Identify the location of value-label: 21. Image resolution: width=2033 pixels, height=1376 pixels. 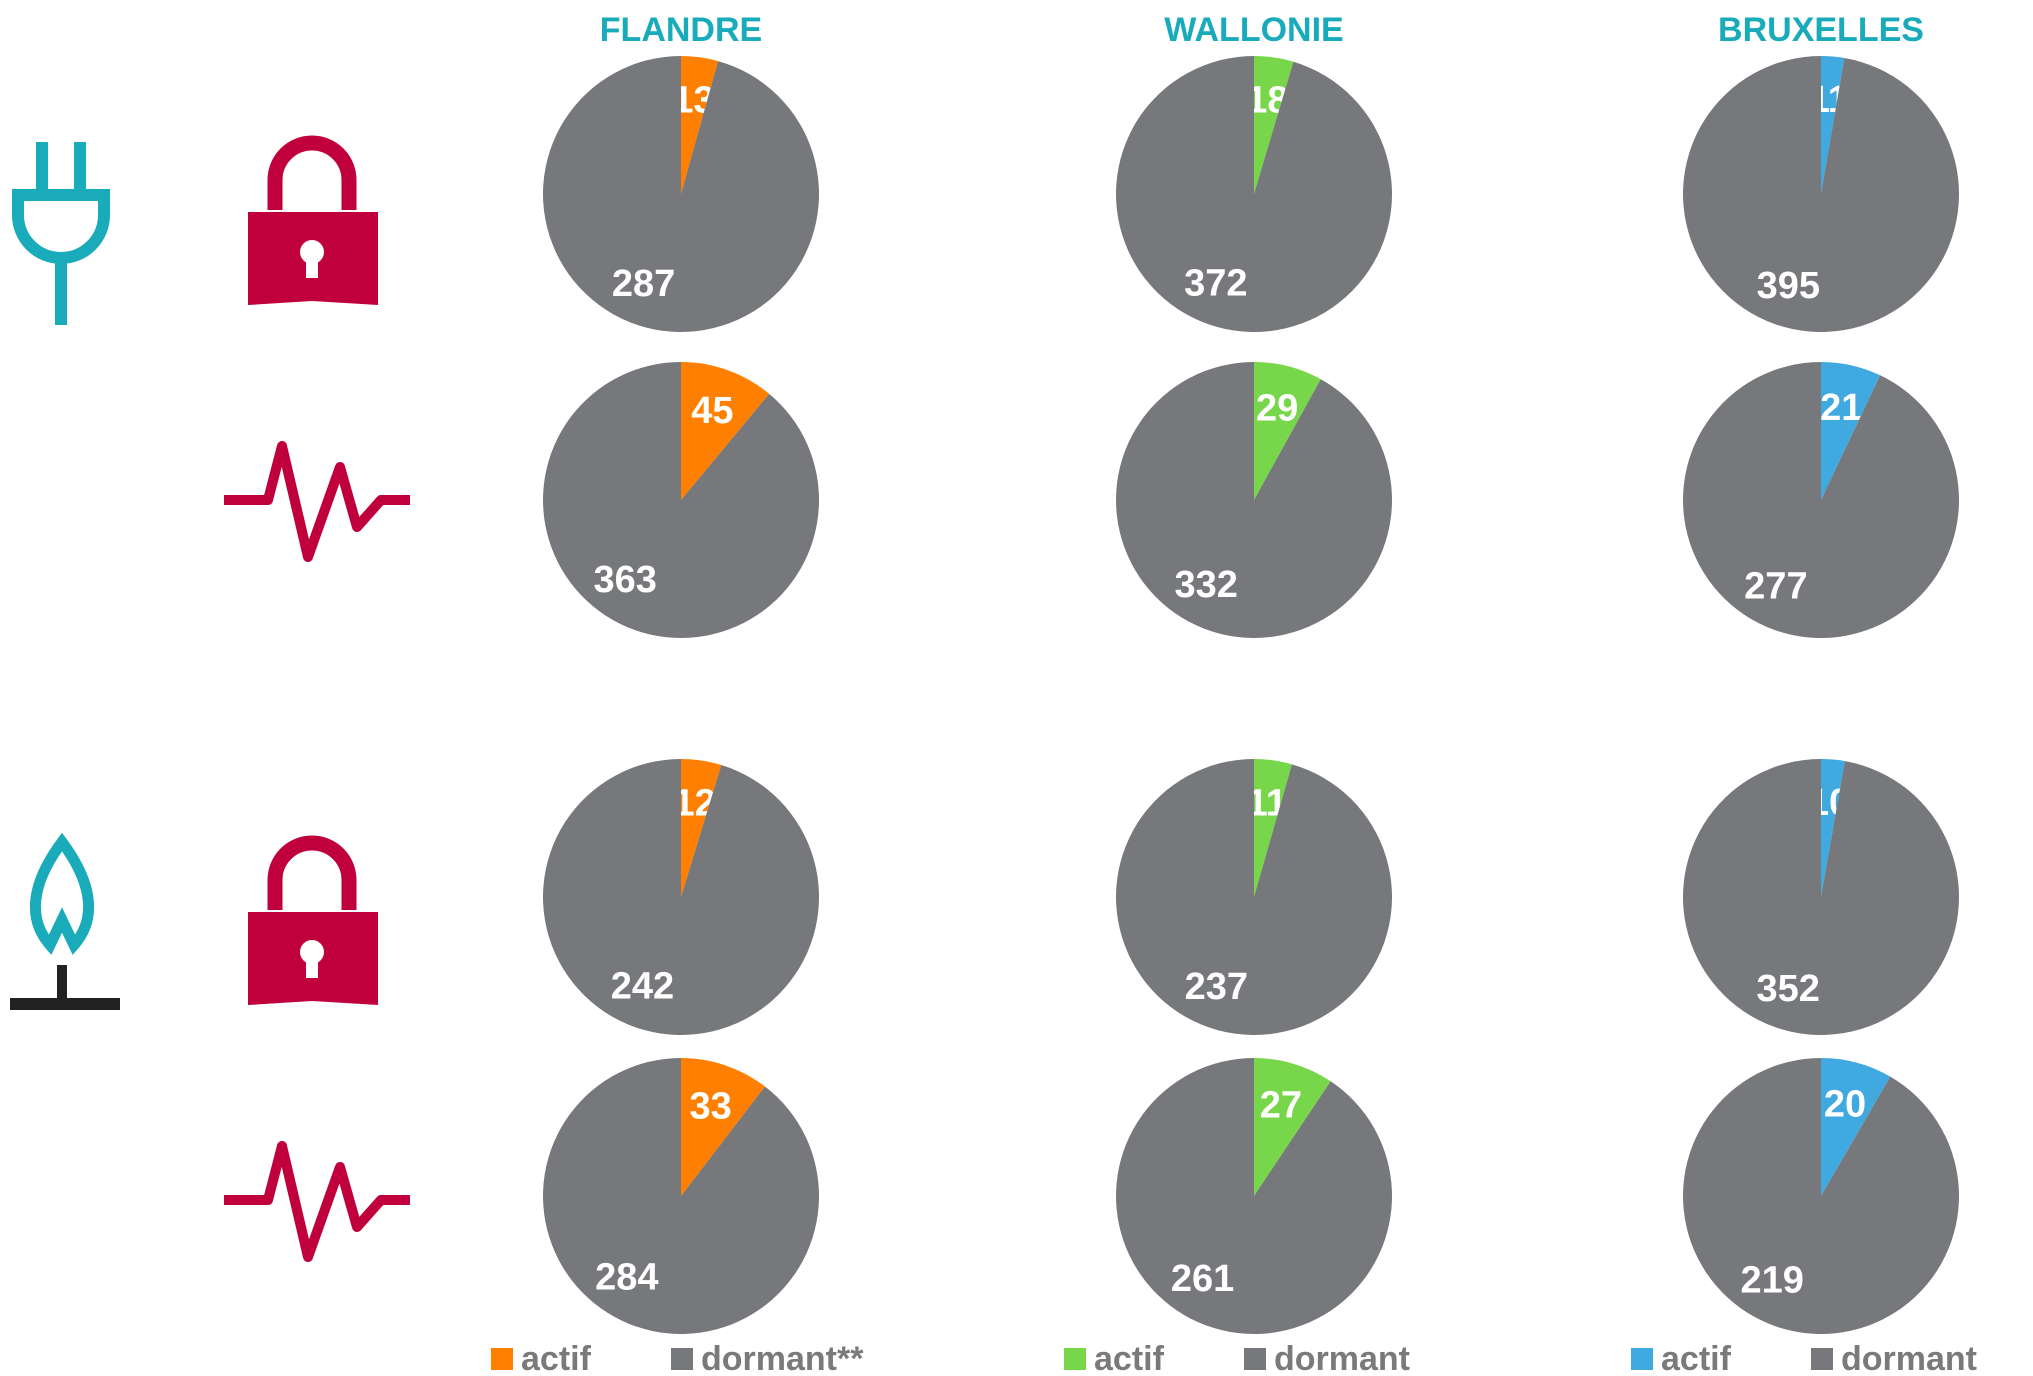
(1841, 408).